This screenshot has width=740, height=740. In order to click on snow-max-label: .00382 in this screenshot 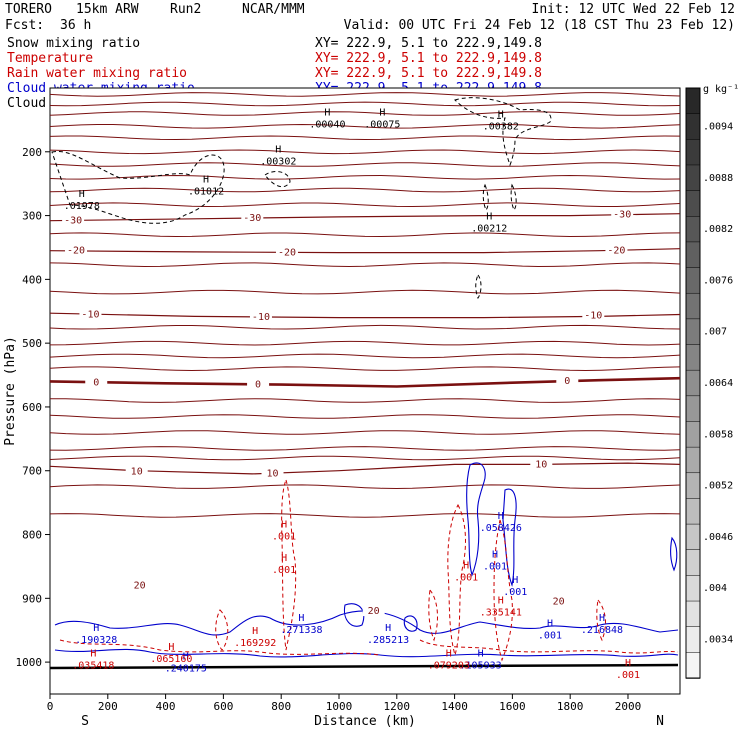, I will do `click(501, 126)`.